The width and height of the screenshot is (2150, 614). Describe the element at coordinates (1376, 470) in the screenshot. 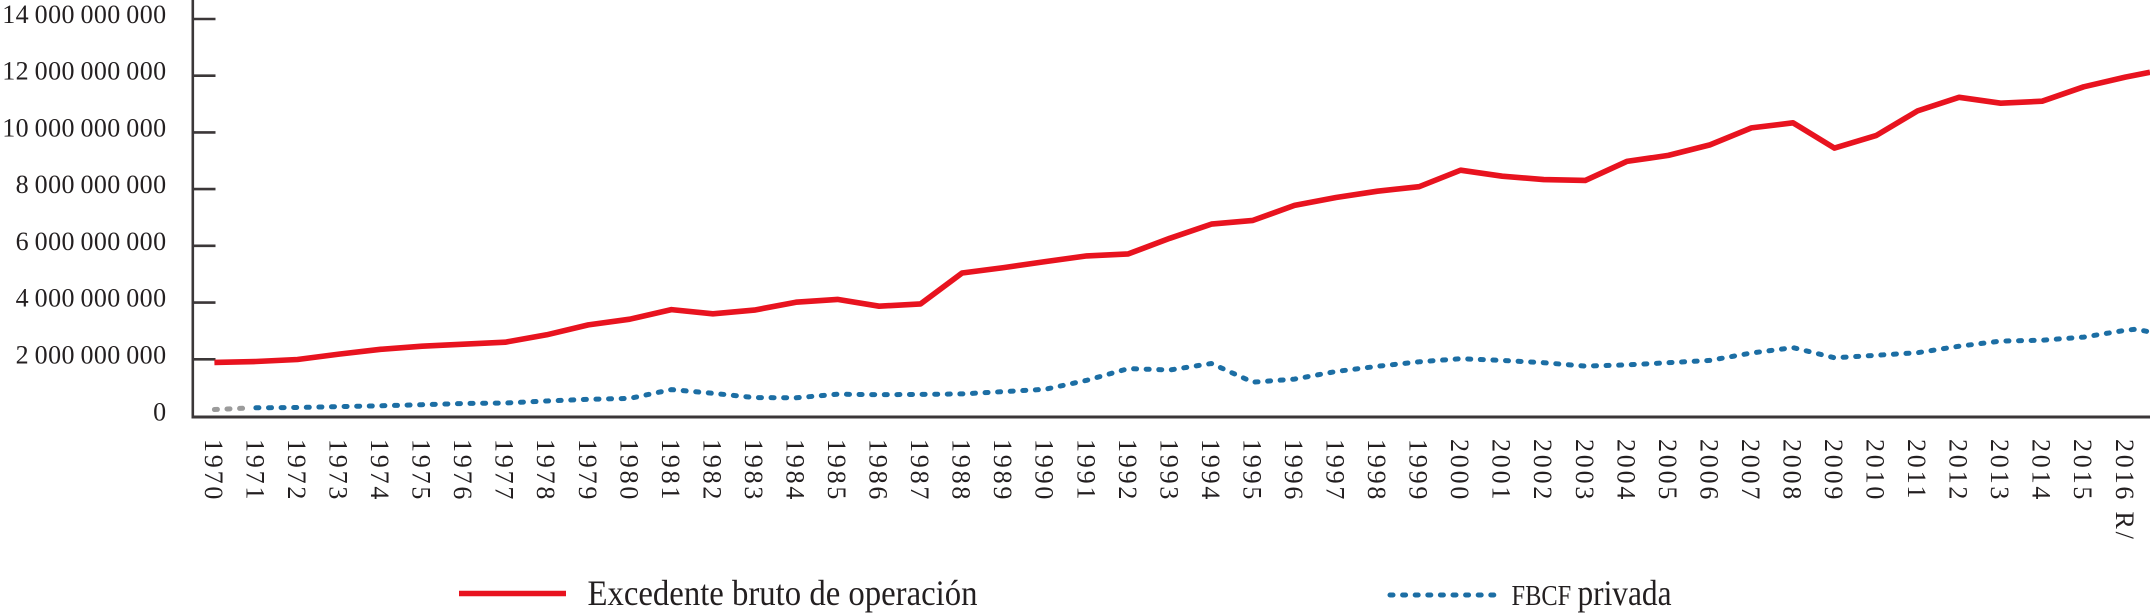

I see `svg-text: 1998` at that location.